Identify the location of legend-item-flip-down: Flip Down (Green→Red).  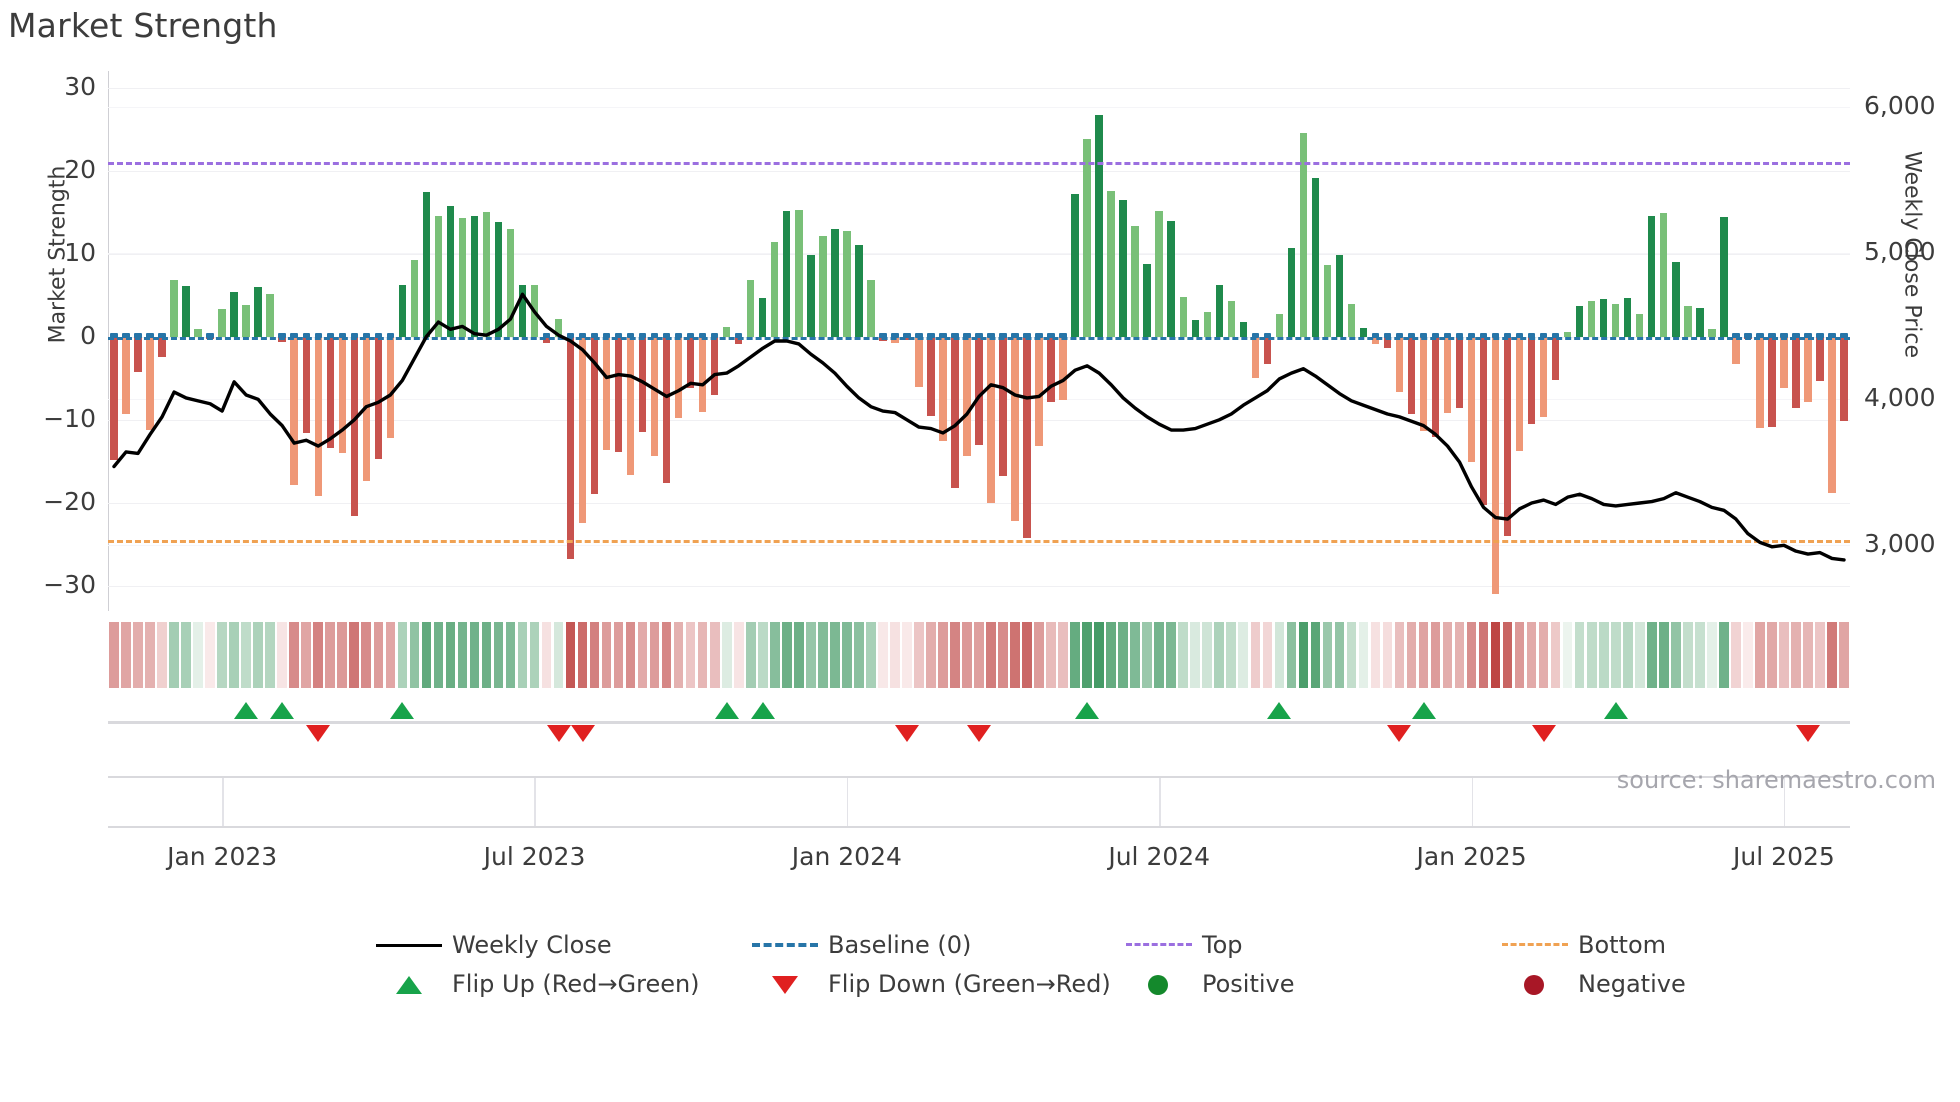
(929, 983).